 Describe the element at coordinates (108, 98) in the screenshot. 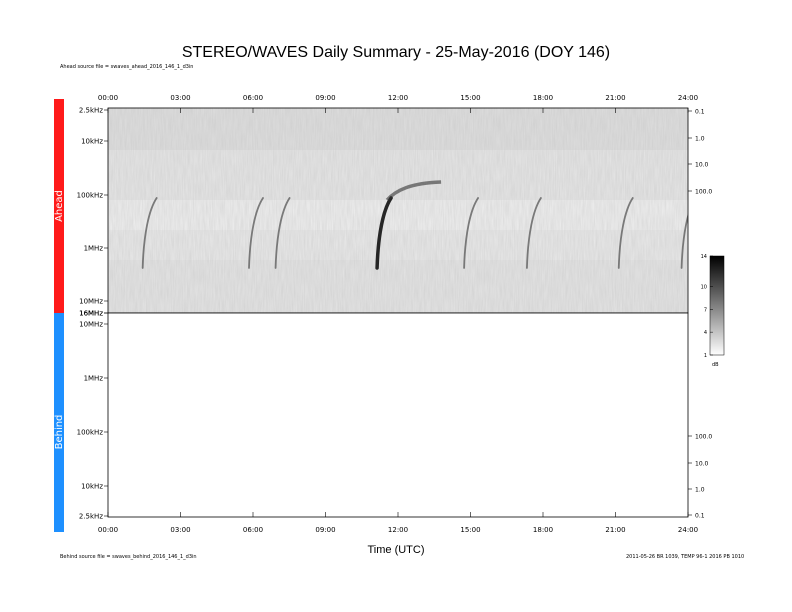

I see `x-tick-label-top: 00:00` at that location.